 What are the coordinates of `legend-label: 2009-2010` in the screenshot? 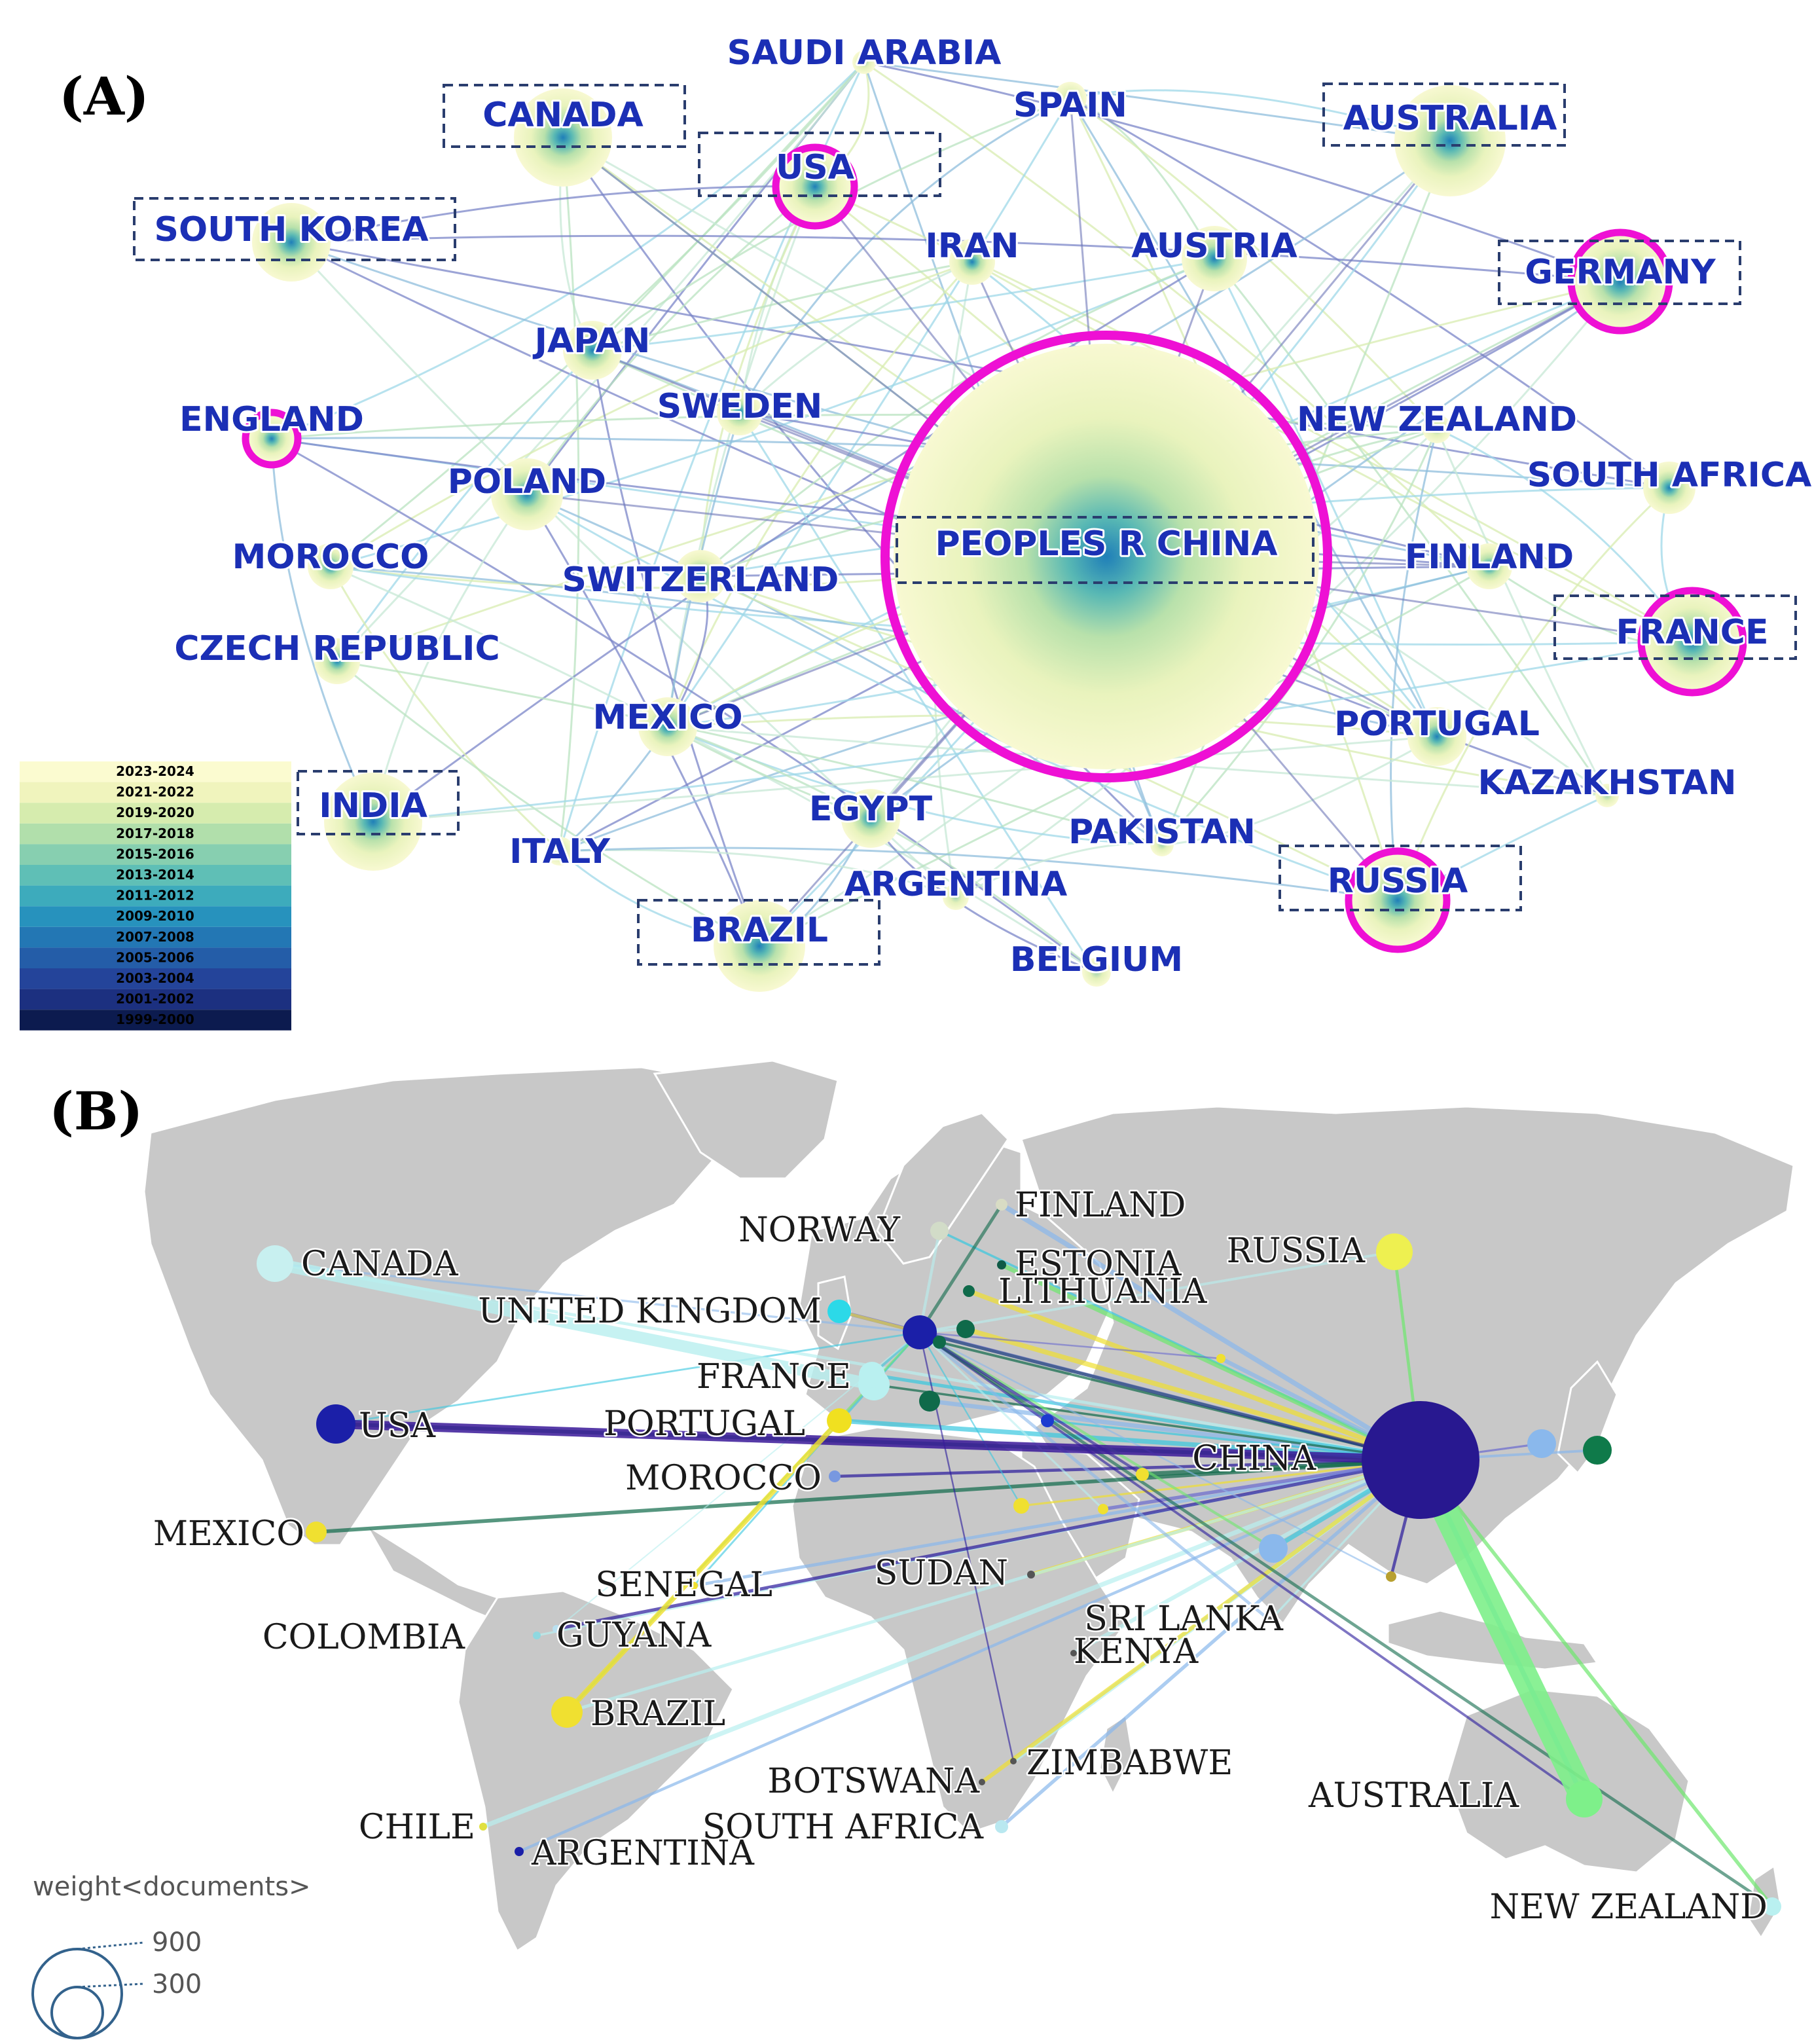 It's located at (155, 916).